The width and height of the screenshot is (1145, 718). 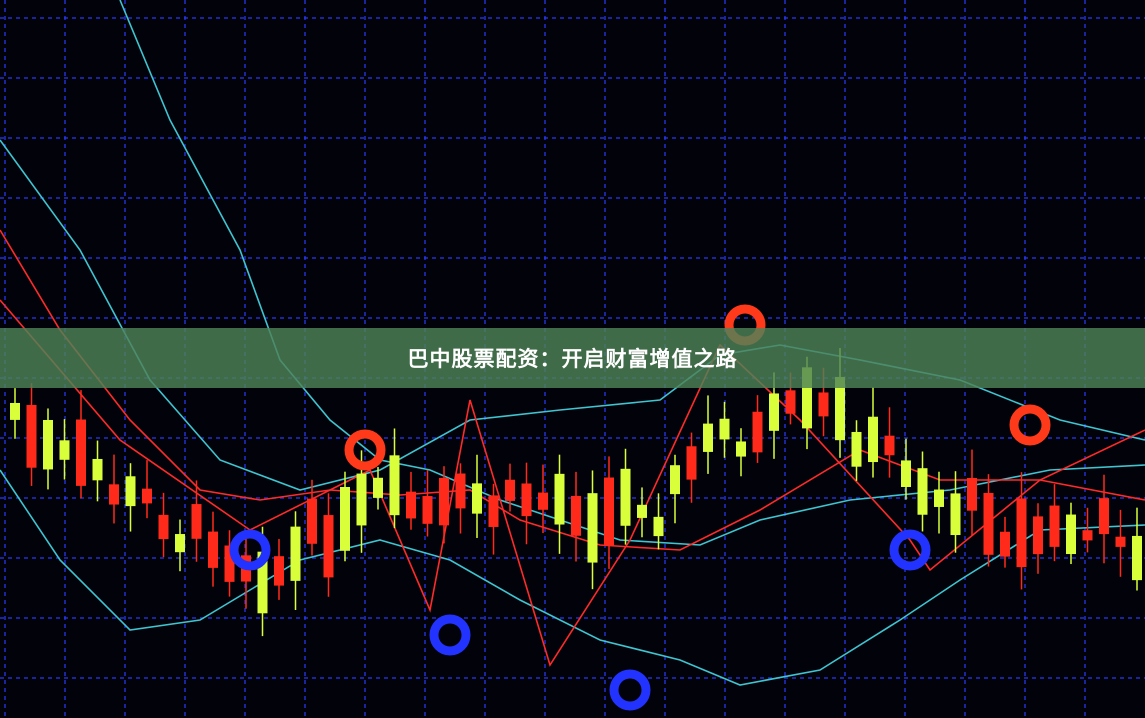 I want to click on banner-title: 巴中股票配资：开启财富增值之路, so click(x=572, y=359).